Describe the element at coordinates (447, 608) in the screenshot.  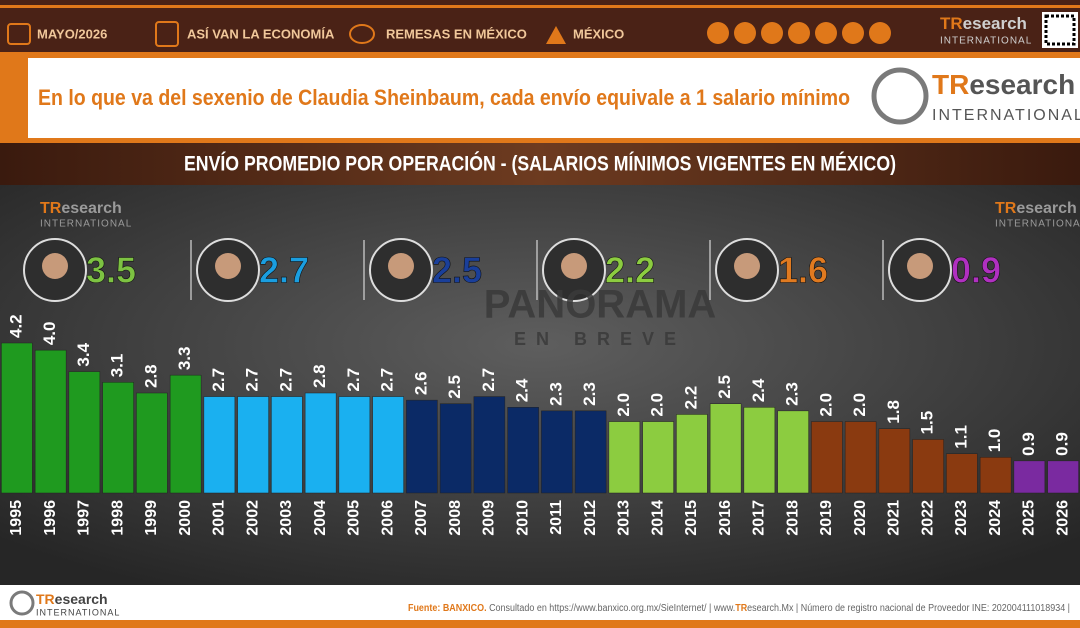
I see `footer-source: Fuente: BANXICO.` at that location.